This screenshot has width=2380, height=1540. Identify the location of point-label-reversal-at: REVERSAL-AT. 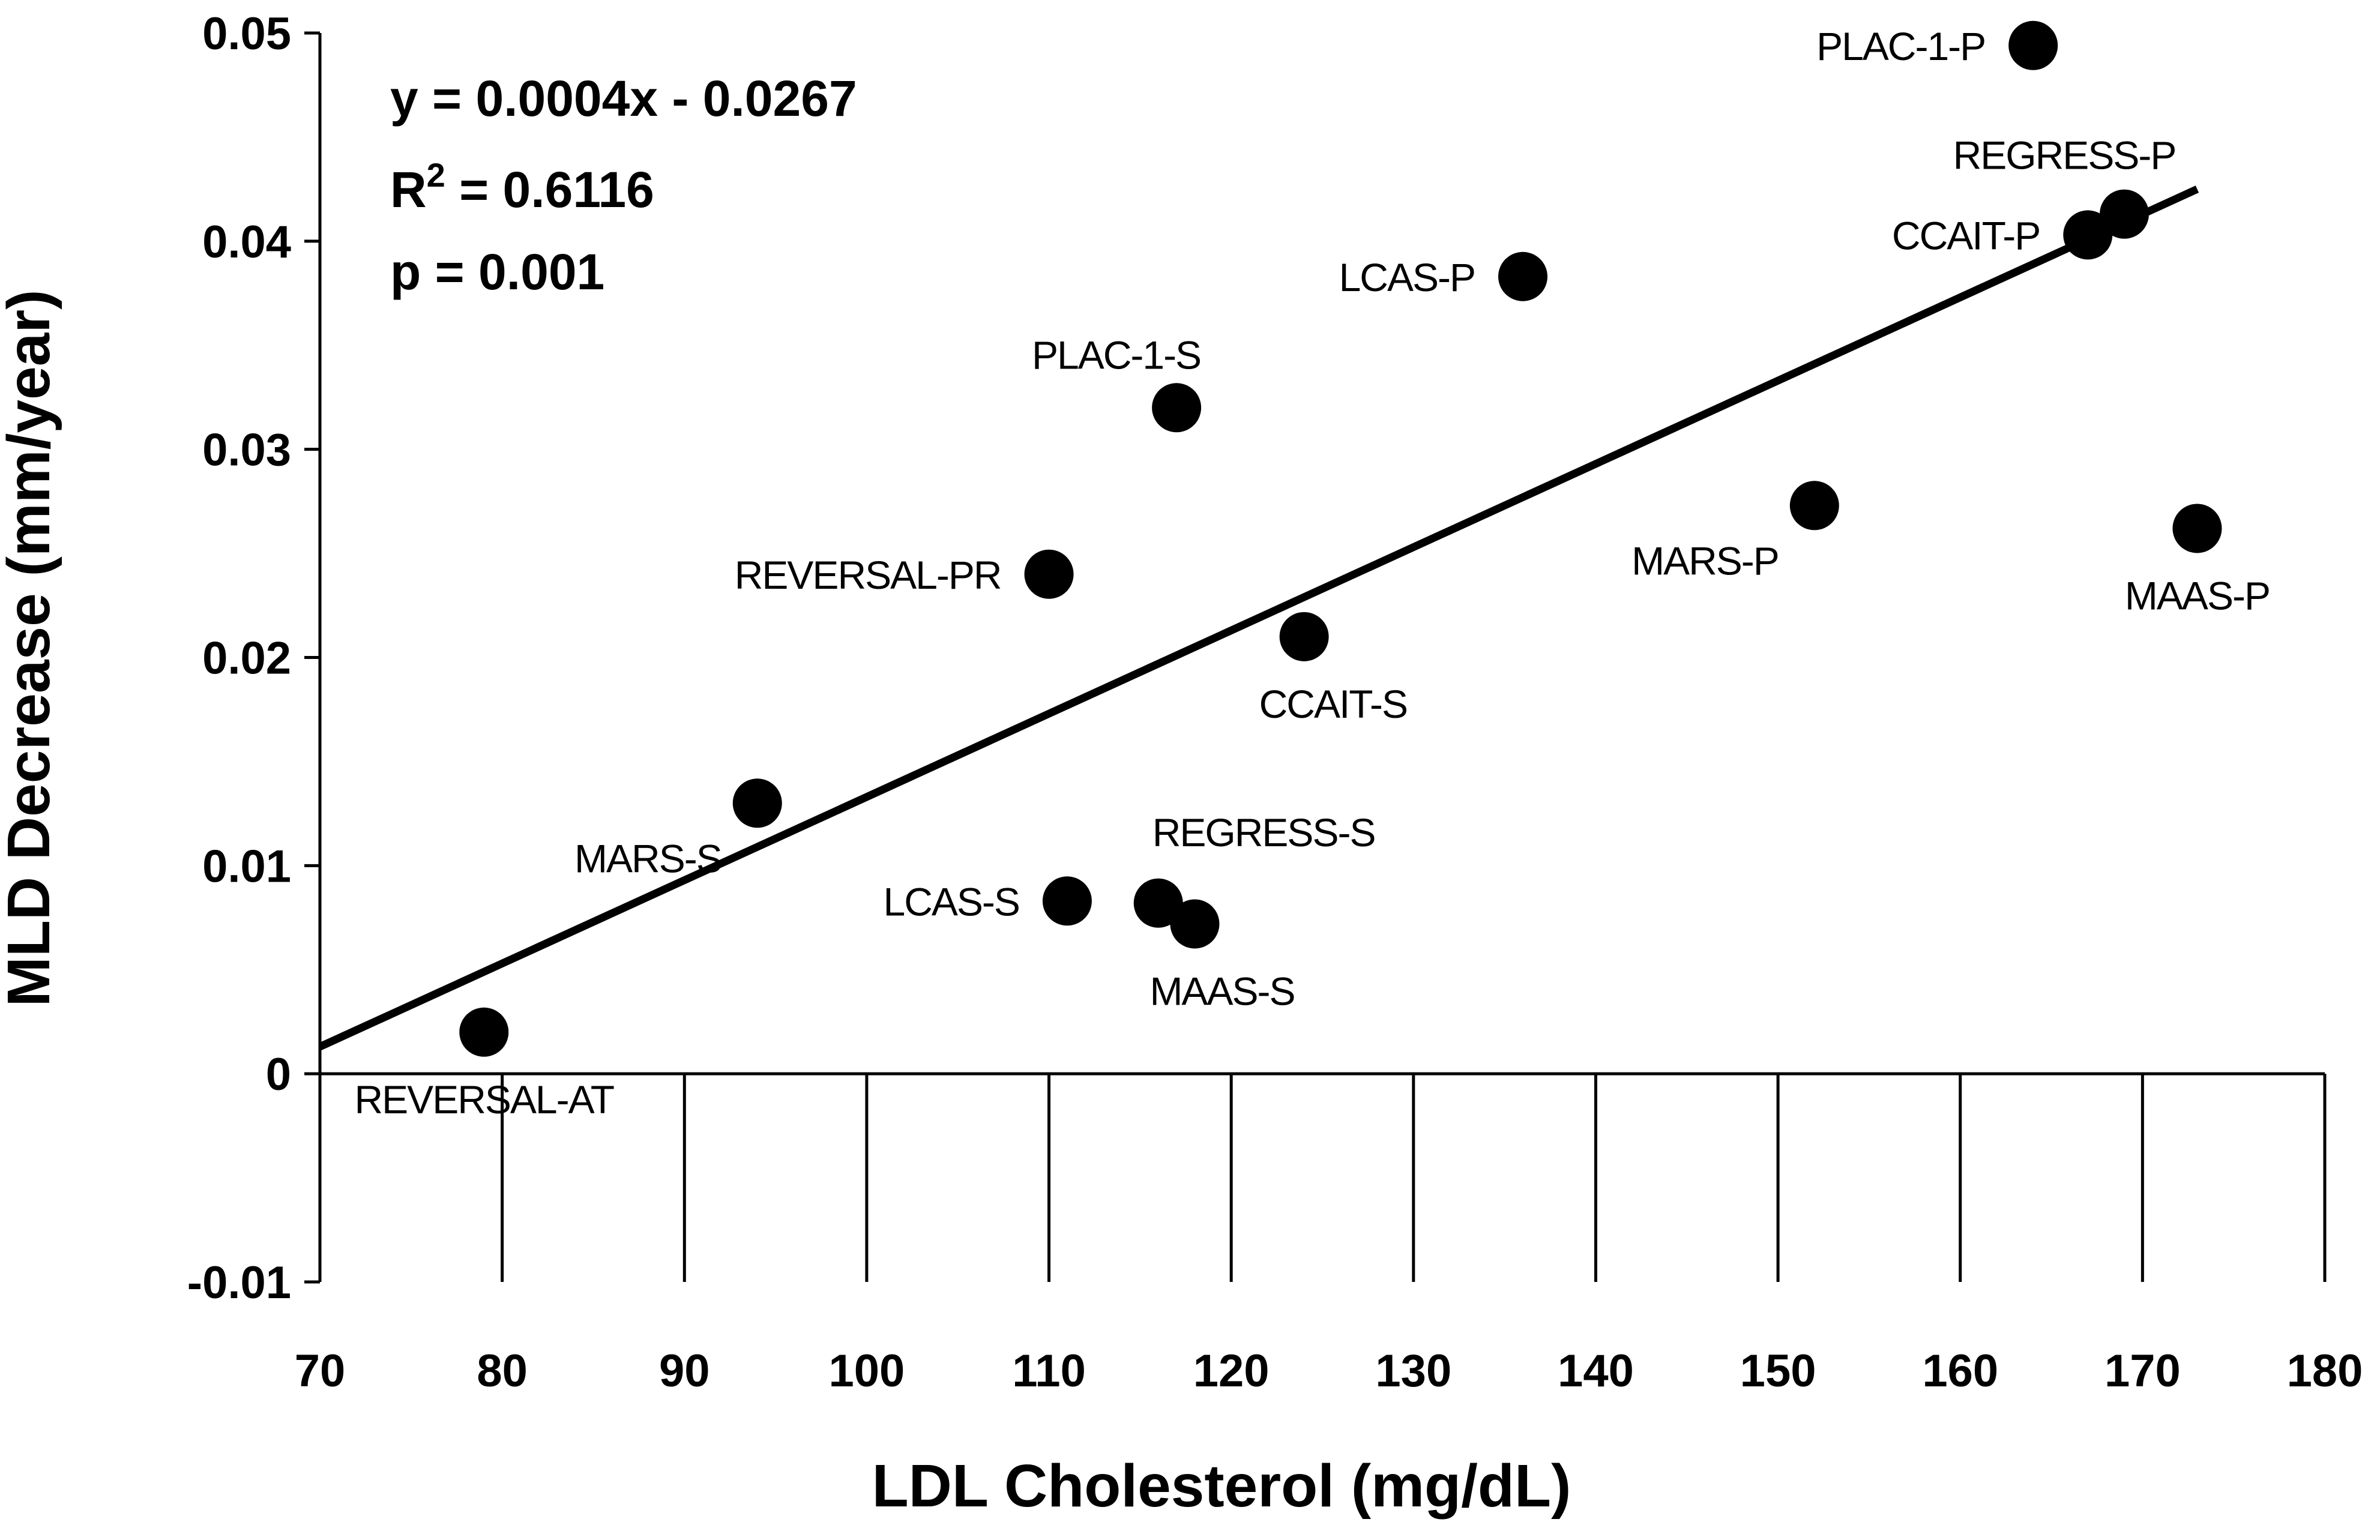
(484, 1099).